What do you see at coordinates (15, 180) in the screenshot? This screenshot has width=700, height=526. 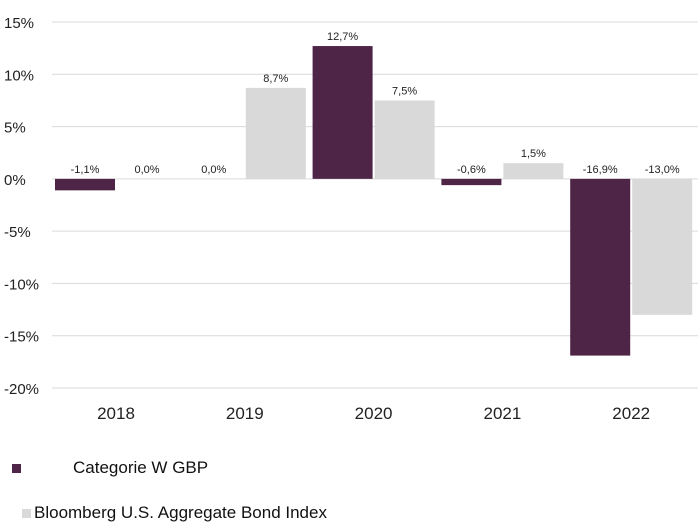 I see `y-tick-label: 0%` at bounding box center [15, 180].